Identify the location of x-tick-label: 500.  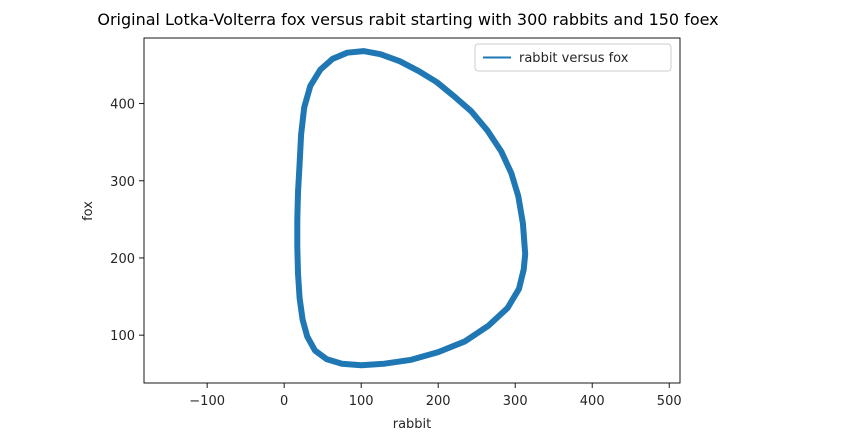
(669, 401).